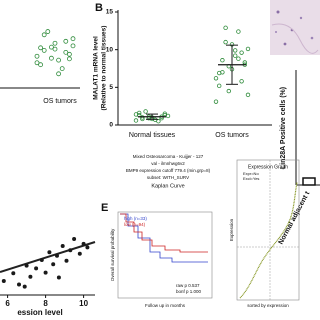 Image resolution: width=320 pixels, height=320 pixels. What do you see at coordinates (251, 178) in the screenshot?
I see `legend-entry: Excl=Yes` at bounding box center [251, 178].